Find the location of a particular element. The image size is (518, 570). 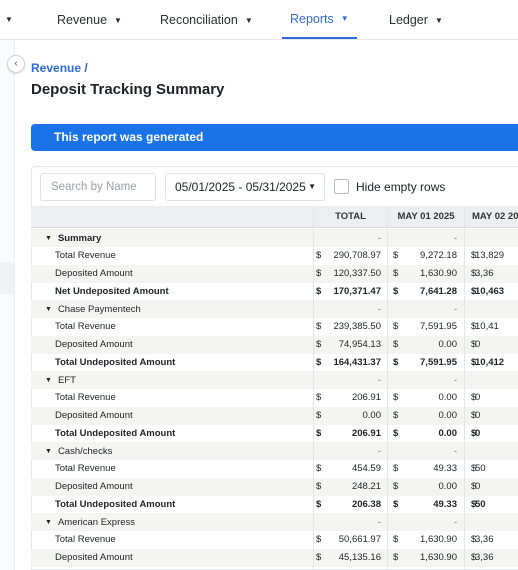

table-row: Deposited Amount $45,135.16 $1,630.90 $3,36 is located at coordinates (274, 557).